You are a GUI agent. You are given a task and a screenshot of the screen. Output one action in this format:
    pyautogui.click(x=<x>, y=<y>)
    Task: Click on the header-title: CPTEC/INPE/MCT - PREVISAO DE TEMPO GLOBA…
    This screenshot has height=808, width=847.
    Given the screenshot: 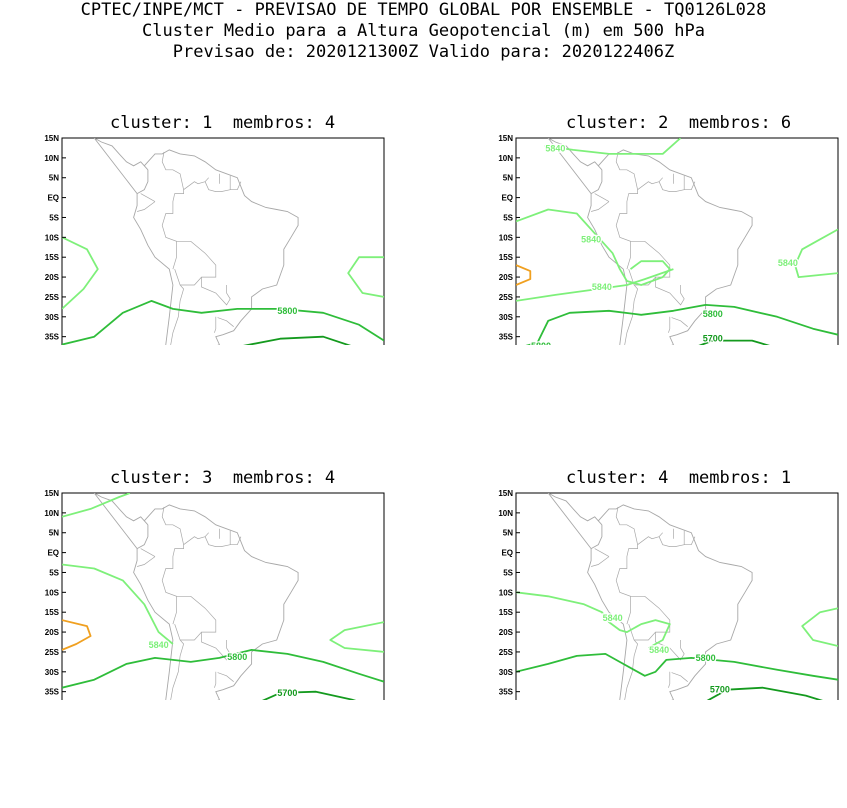 What is the action you would take?
    pyautogui.click(x=423, y=10)
    